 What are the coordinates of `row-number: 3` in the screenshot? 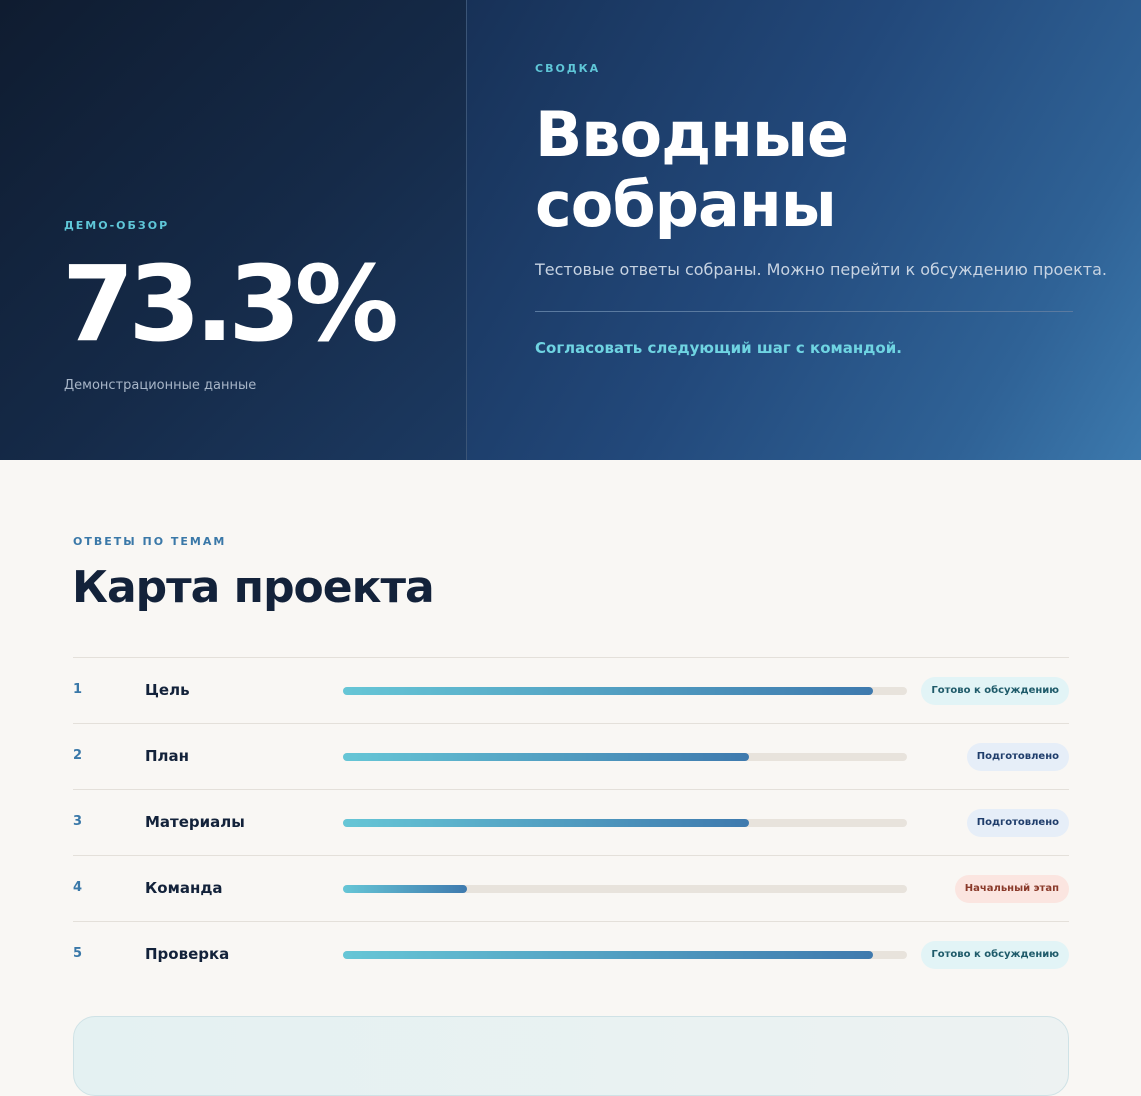 It's located at (78, 821).